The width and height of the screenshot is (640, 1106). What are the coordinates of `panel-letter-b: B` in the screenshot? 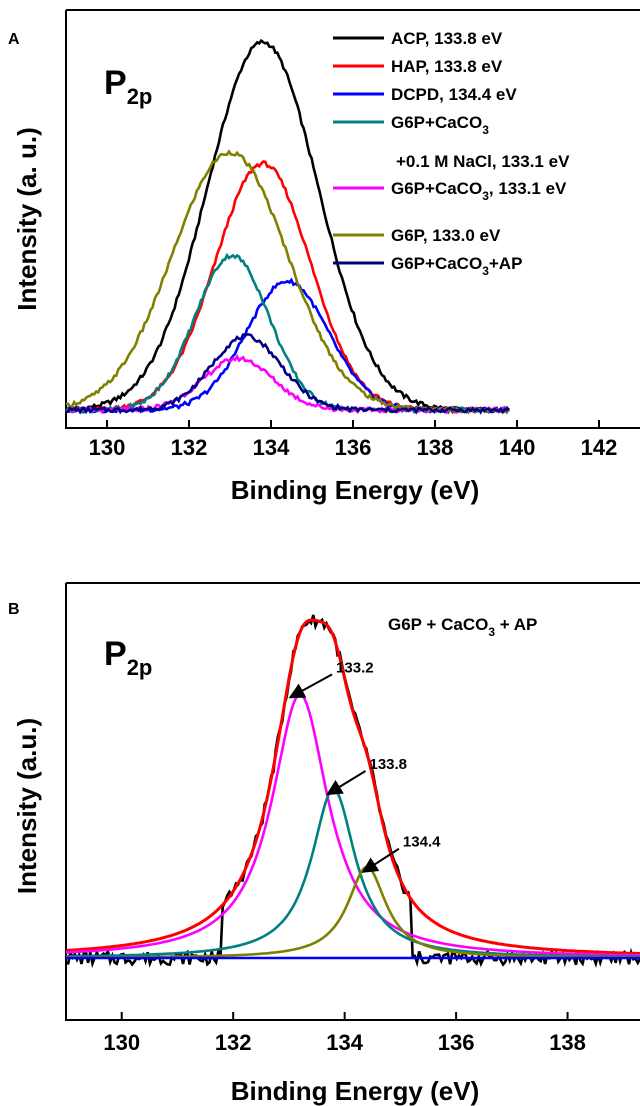 It's located at (14, 609).